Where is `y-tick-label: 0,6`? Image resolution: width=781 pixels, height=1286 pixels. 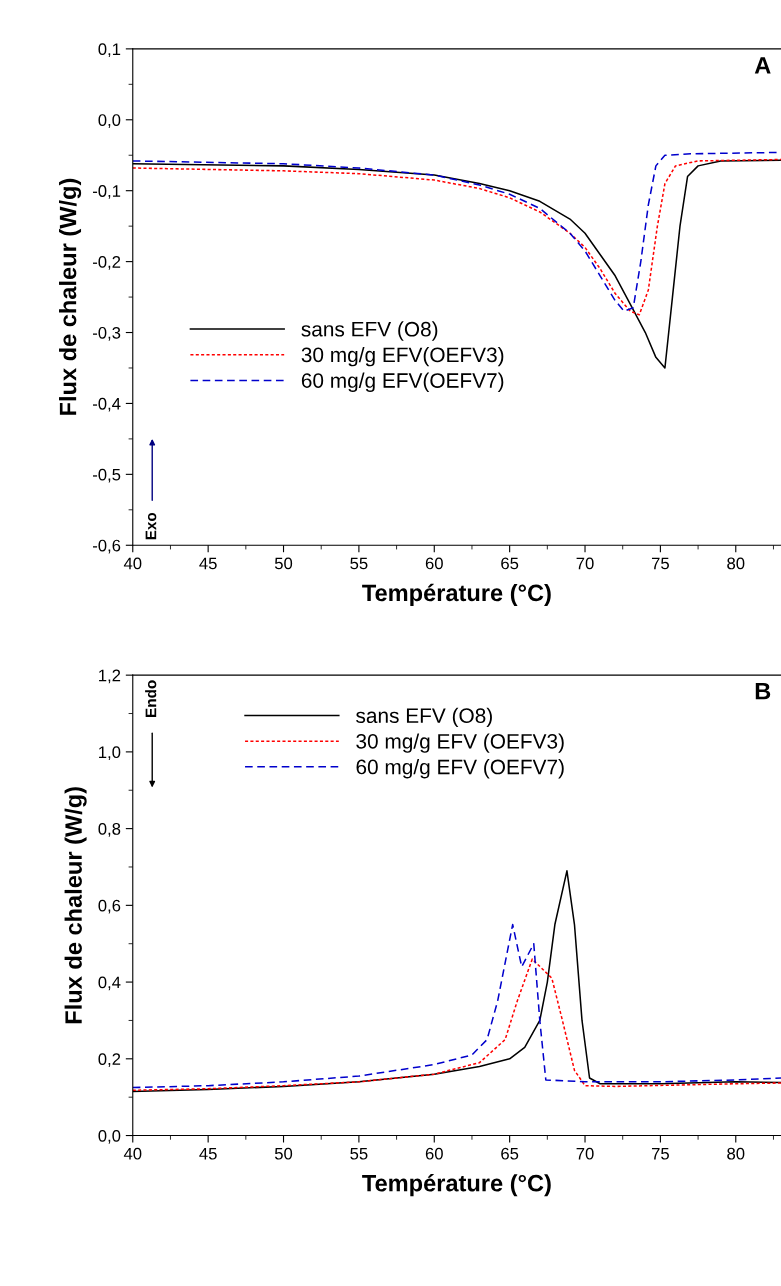 y-tick-label: 0,6 is located at coordinates (109, 906).